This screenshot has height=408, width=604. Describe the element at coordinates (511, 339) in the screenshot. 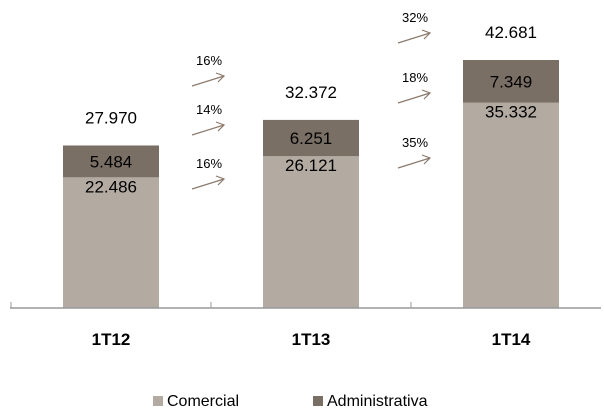

I see `x-tick-label-1t14: 1T14` at that location.